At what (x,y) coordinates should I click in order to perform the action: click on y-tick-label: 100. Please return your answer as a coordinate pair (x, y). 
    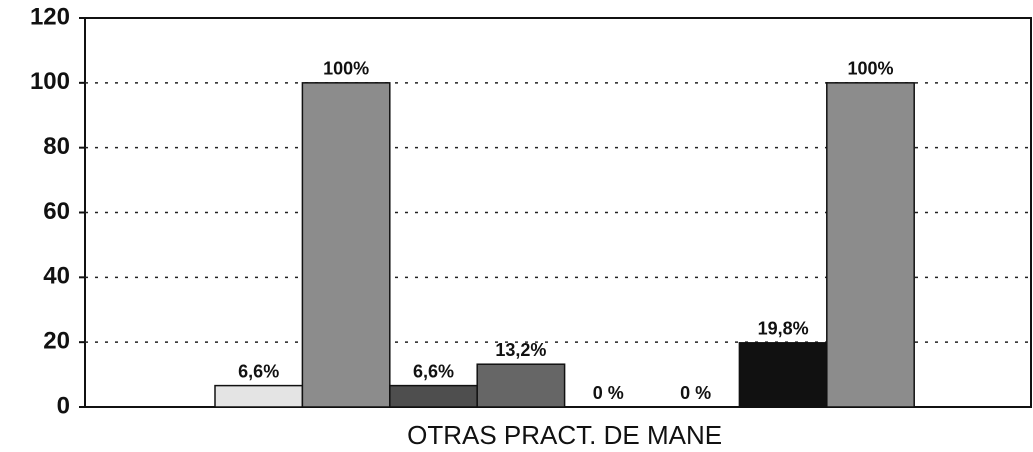
    Looking at the image, I should click on (50, 81).